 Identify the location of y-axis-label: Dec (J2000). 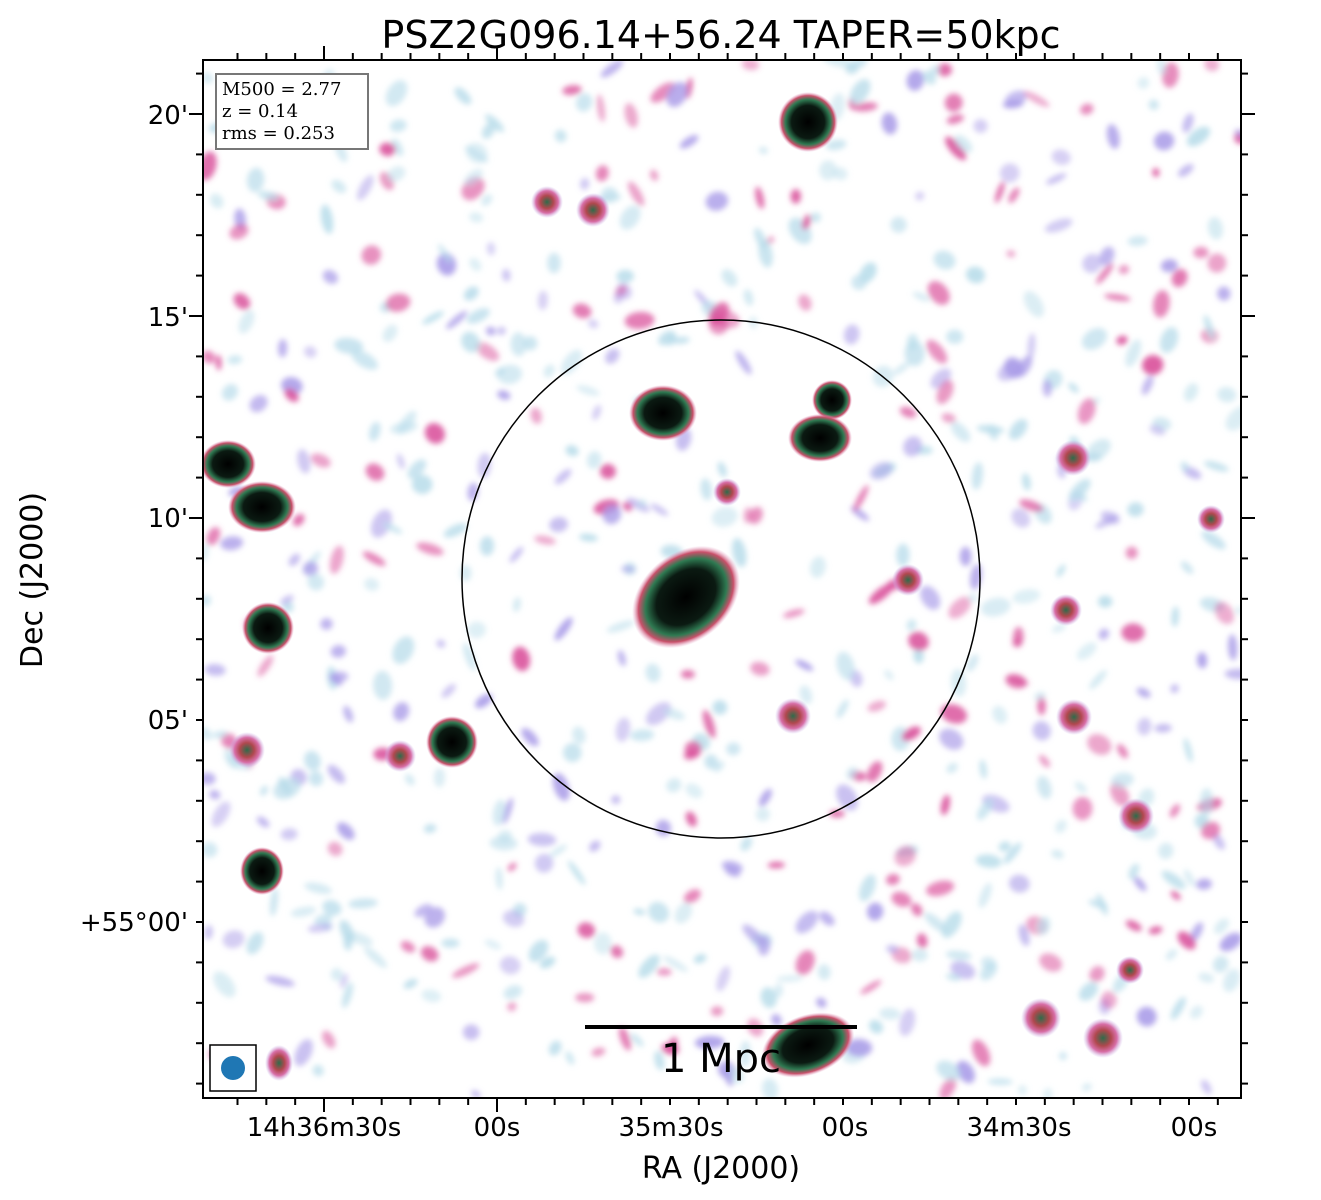
(32, 580).